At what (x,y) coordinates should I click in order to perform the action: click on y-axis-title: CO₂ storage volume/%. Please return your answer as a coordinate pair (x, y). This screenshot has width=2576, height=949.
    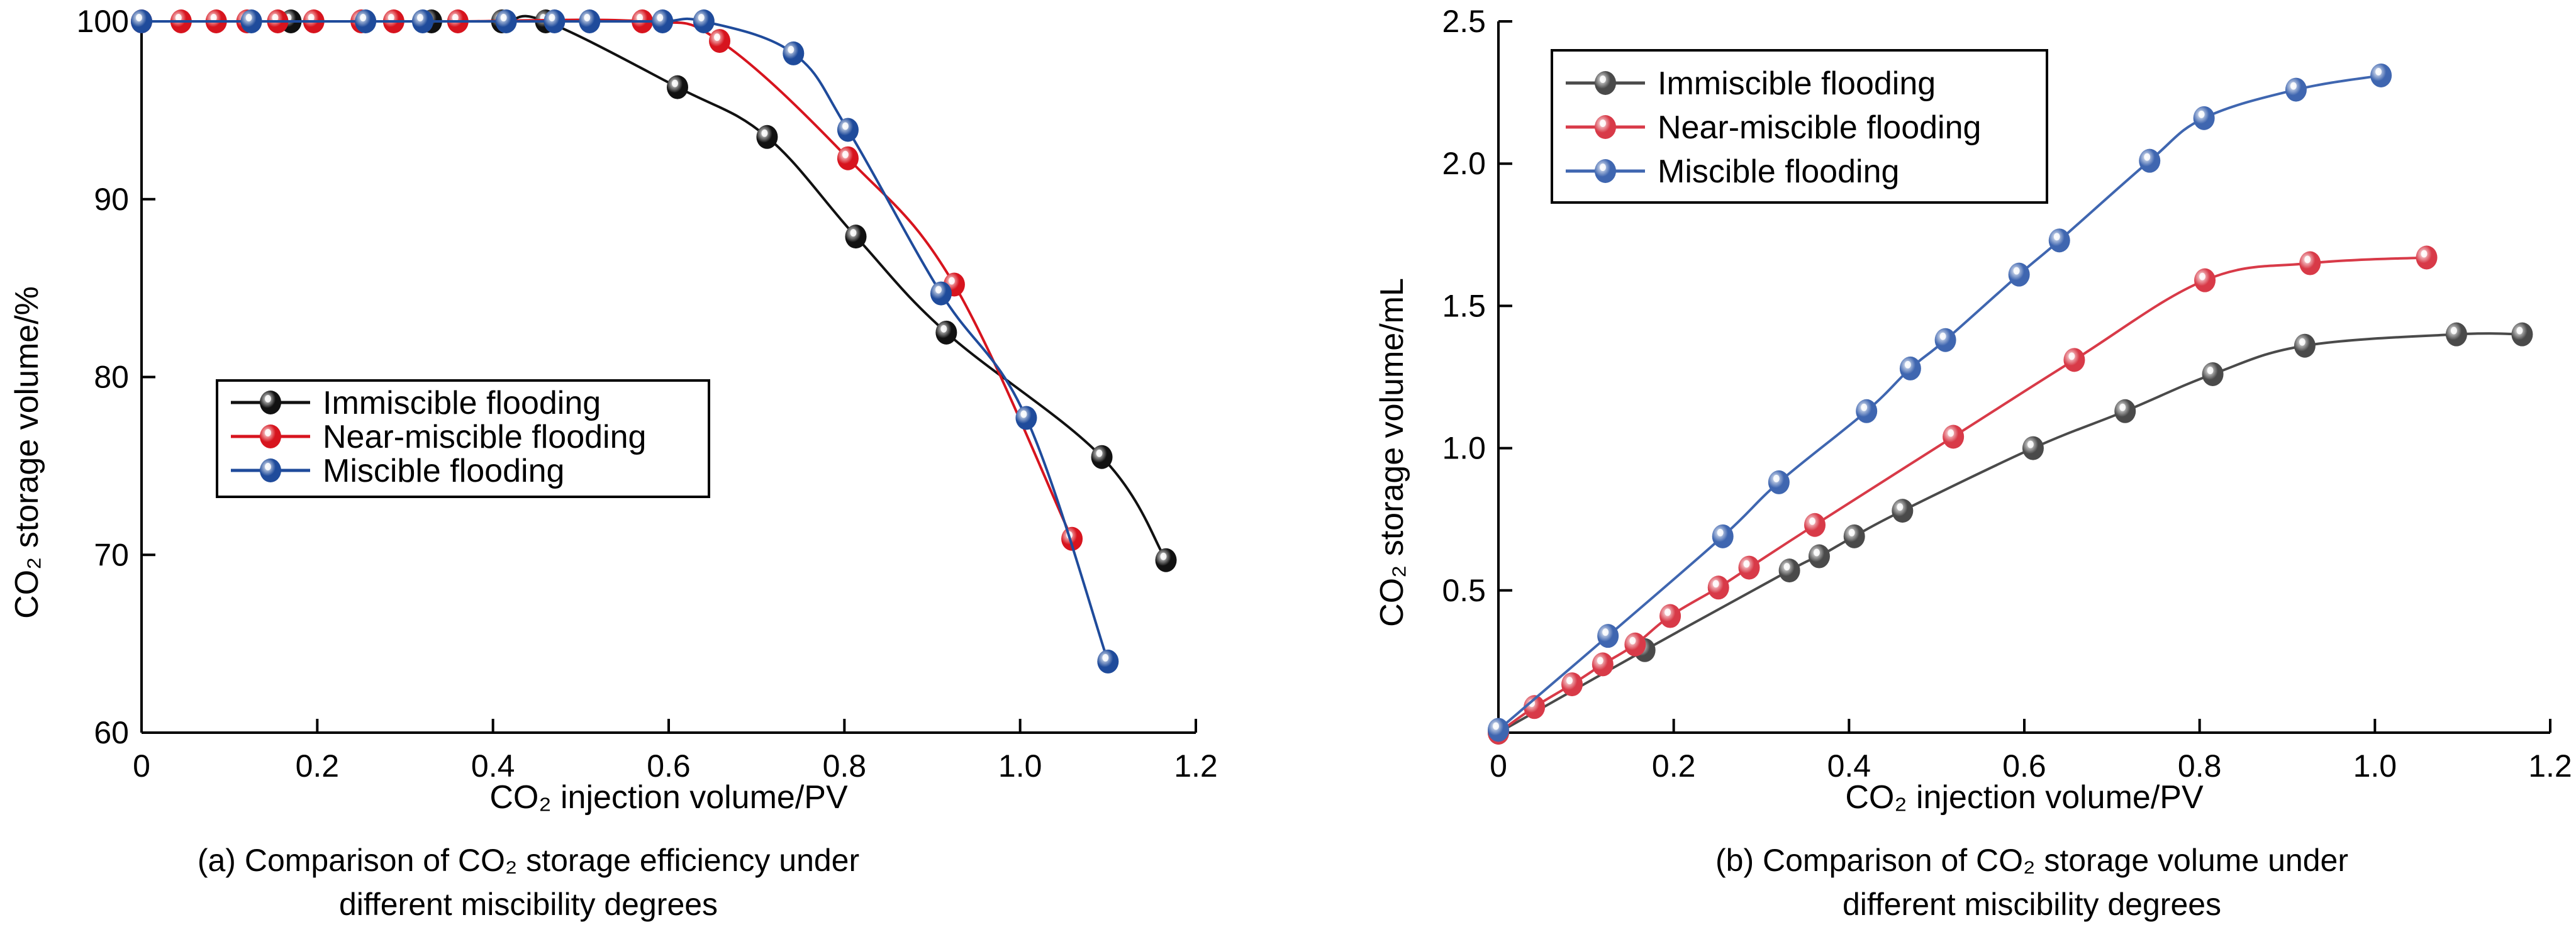
    Looking at the image, I should click on (27, 452).